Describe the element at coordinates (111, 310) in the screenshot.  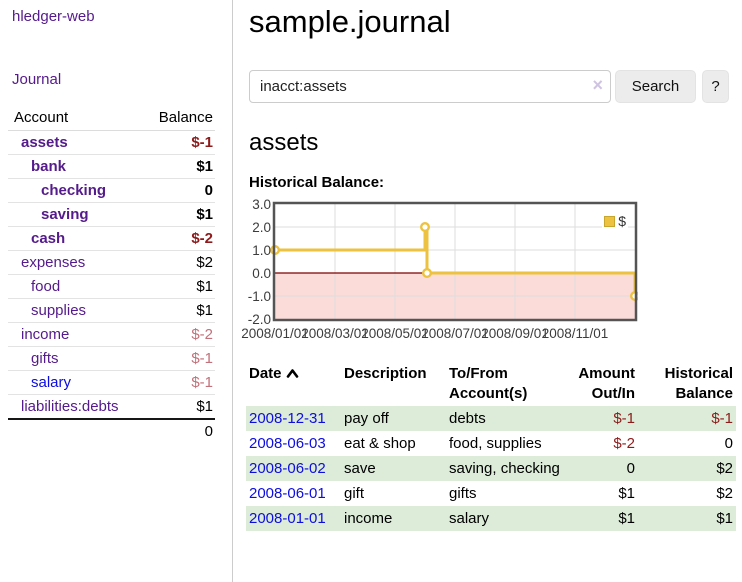
I see `account-row: supplies $1` at that location.